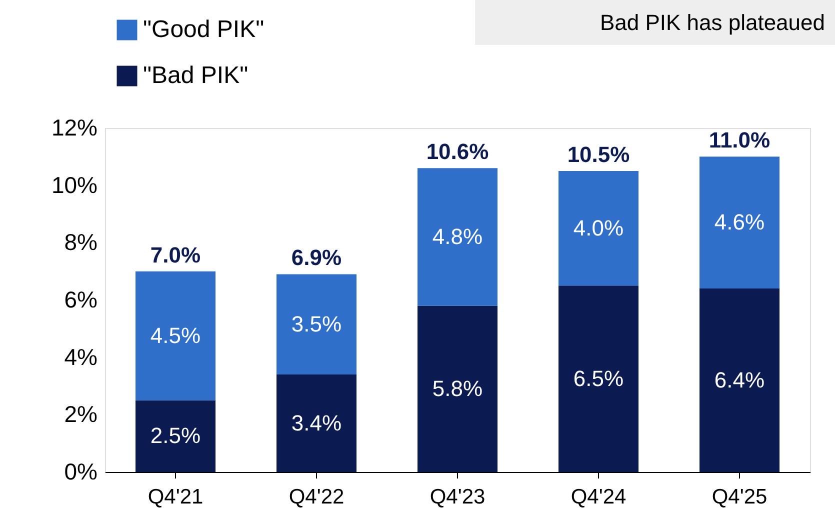  I want to click on text: Bad PIK has plateaued, so click(712, 22).